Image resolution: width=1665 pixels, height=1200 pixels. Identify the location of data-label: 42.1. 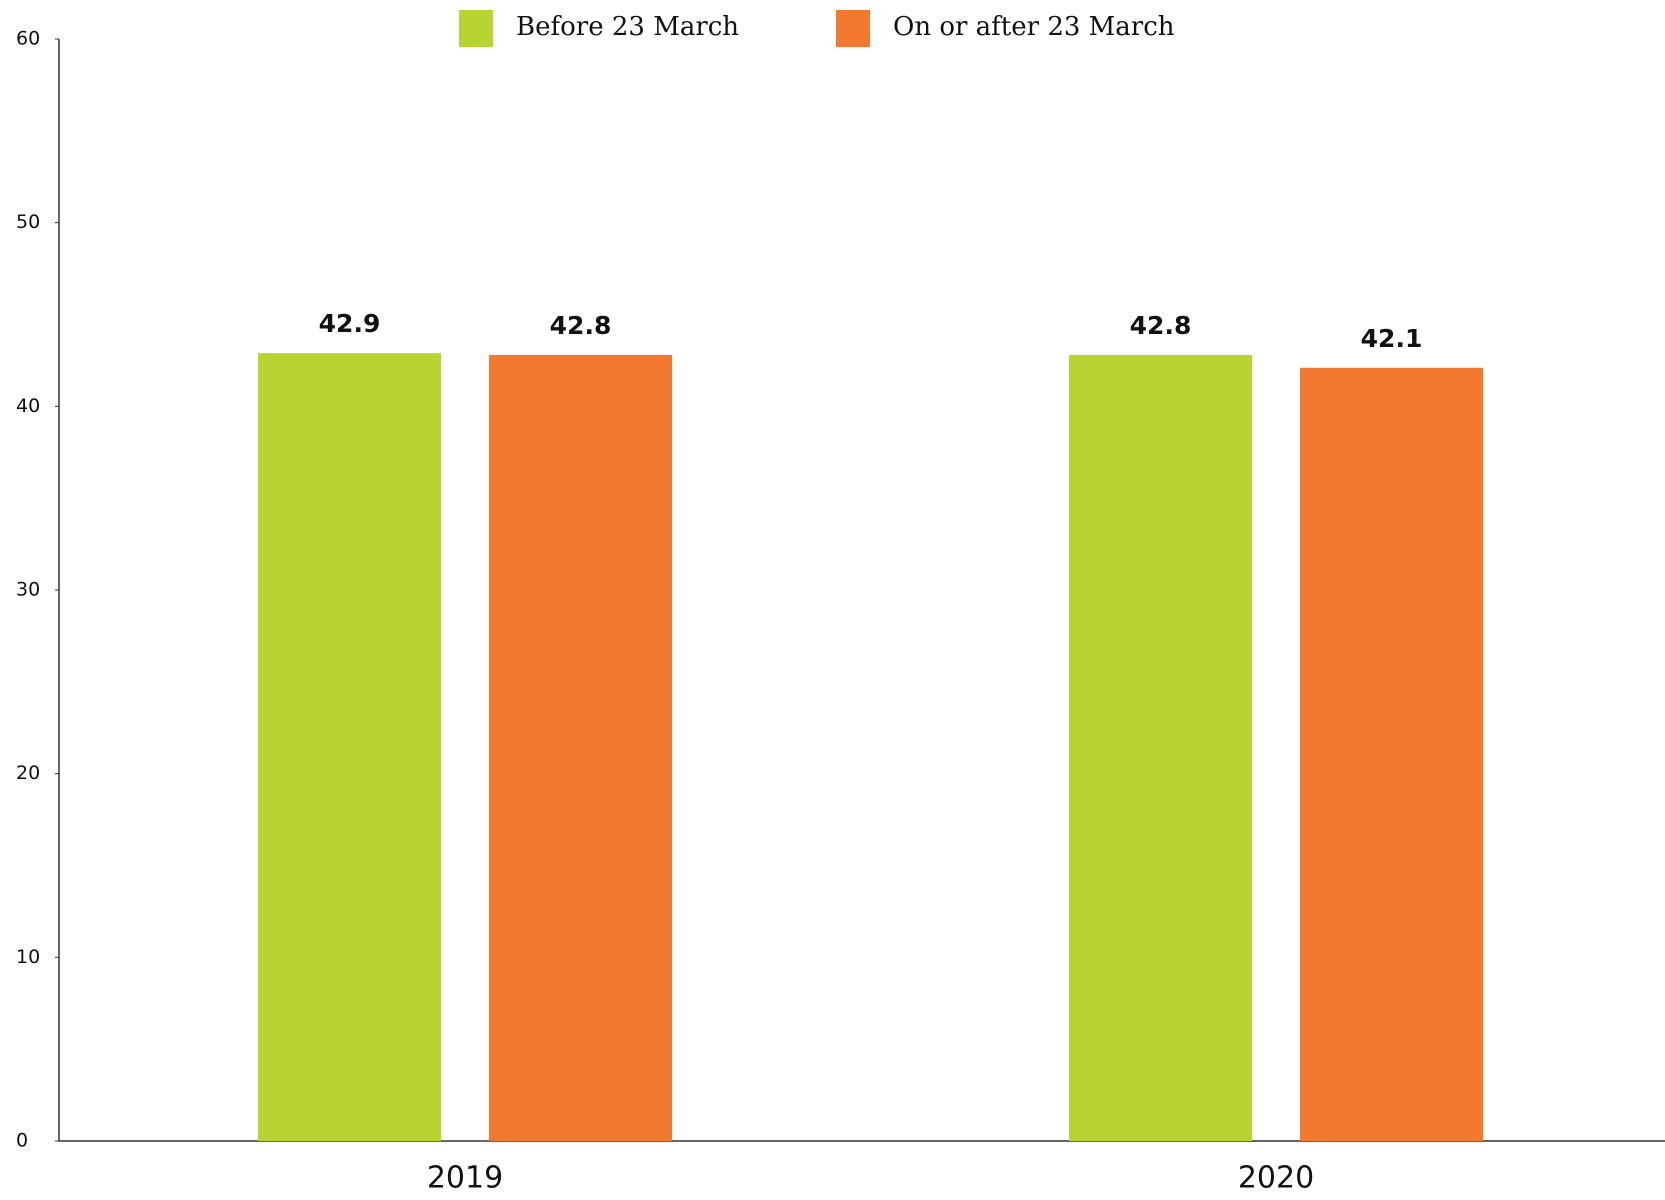
(1392, 338).